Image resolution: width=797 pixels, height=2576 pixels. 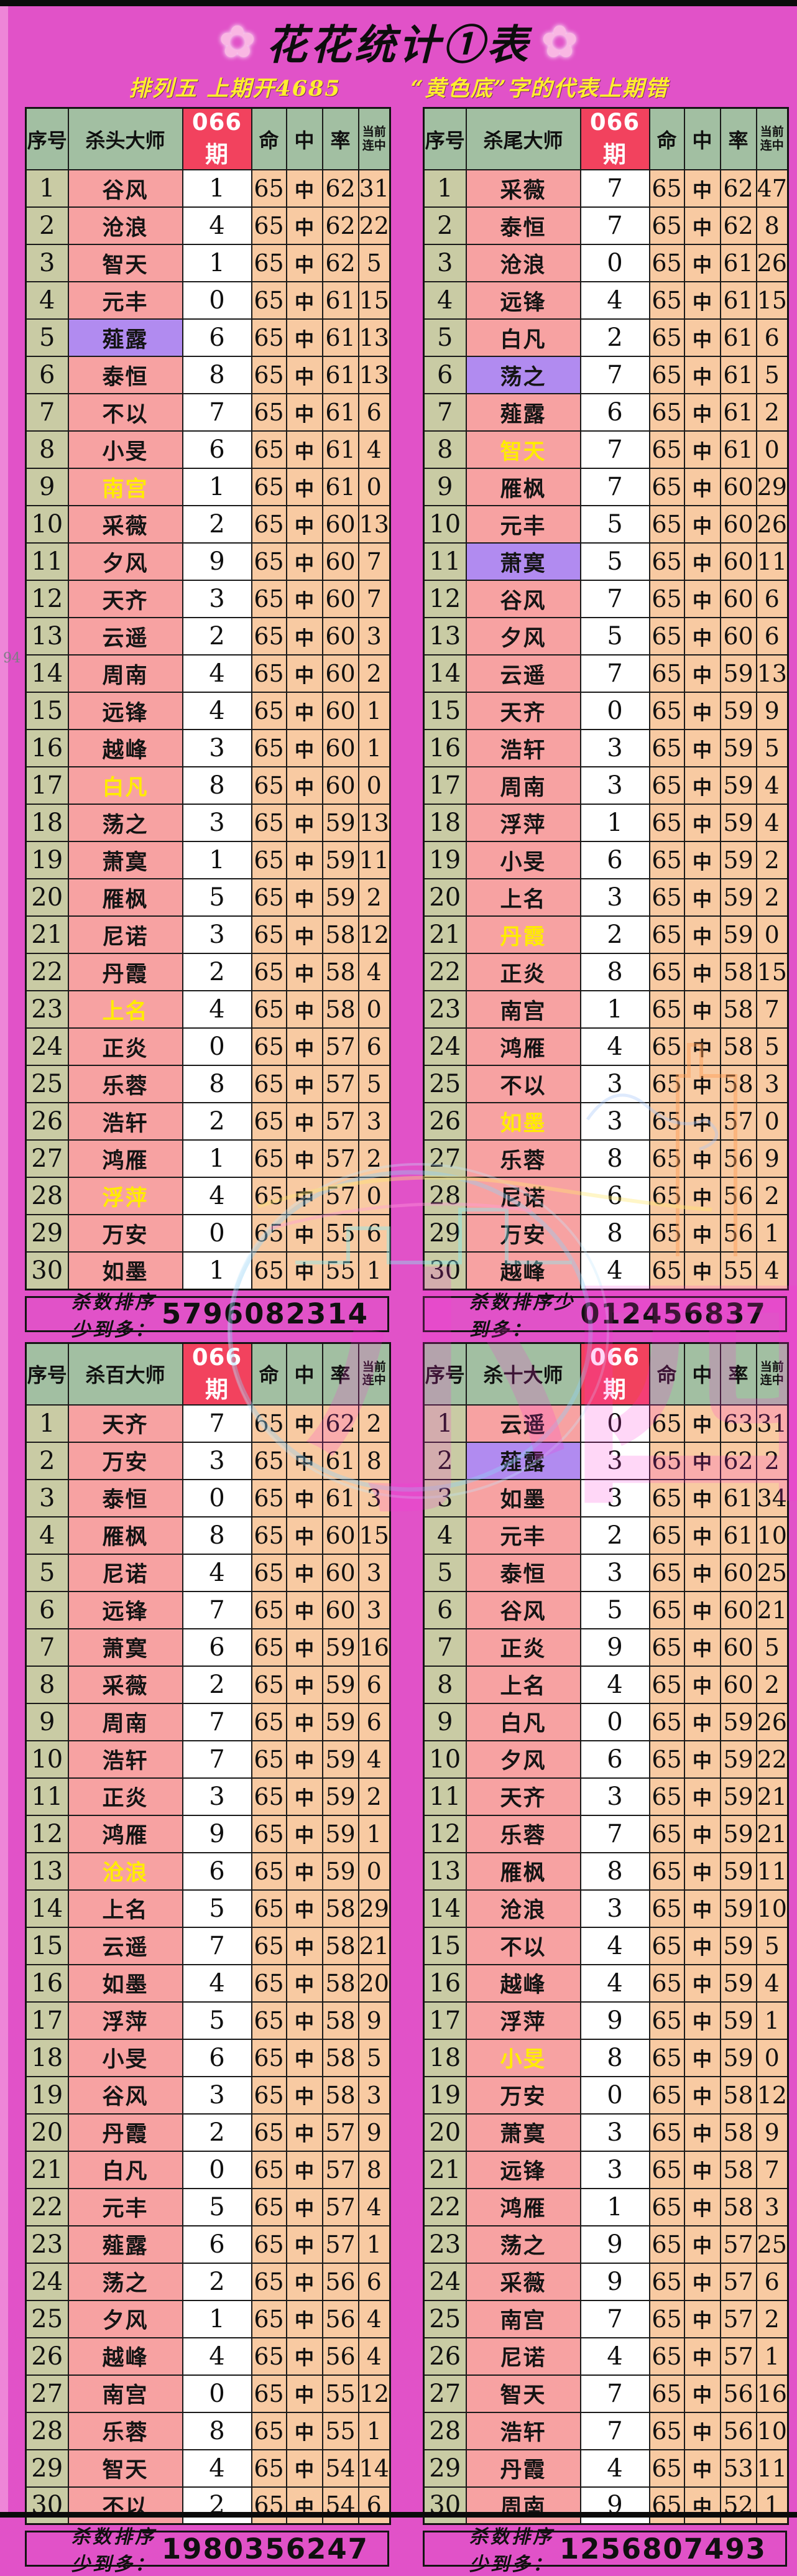 I want to click on row-index-cell: 15, so click(x=47, y=1946).